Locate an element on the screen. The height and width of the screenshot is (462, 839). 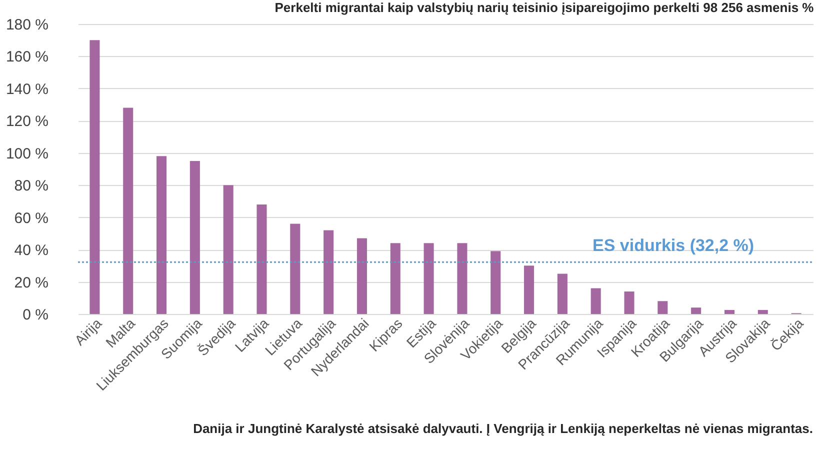
y-tick-label: 0 % is located at coordinates (35, 315).